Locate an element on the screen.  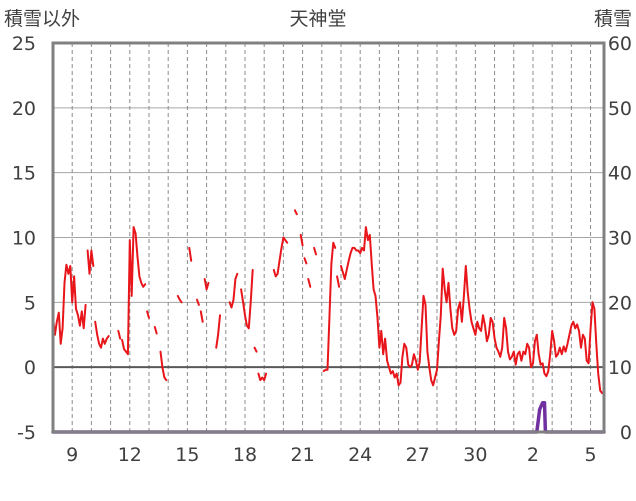
x-tick-label: 27 is located at coordinates (418, 455).